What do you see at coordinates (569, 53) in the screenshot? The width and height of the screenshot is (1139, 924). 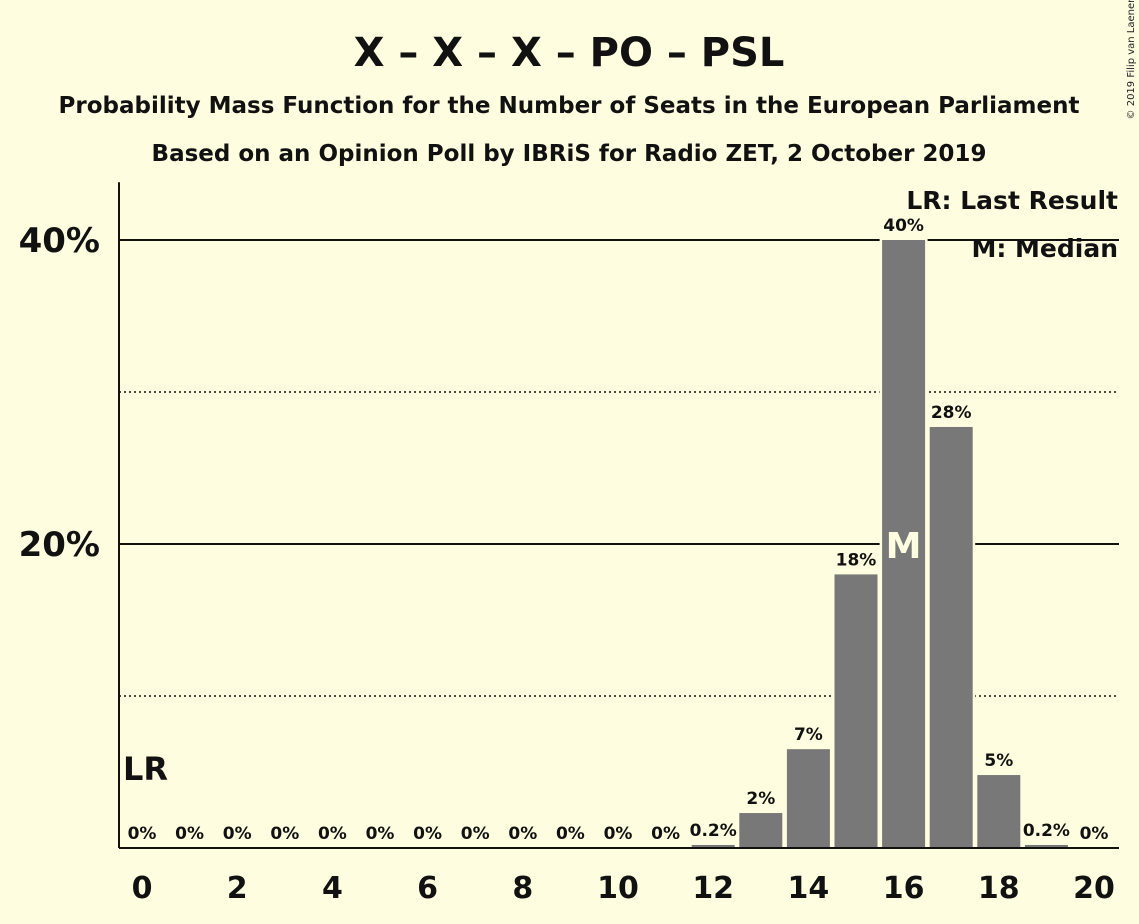 I see `chart-title: X – X – X – PO – PSL` at bounding box center [569, 53].